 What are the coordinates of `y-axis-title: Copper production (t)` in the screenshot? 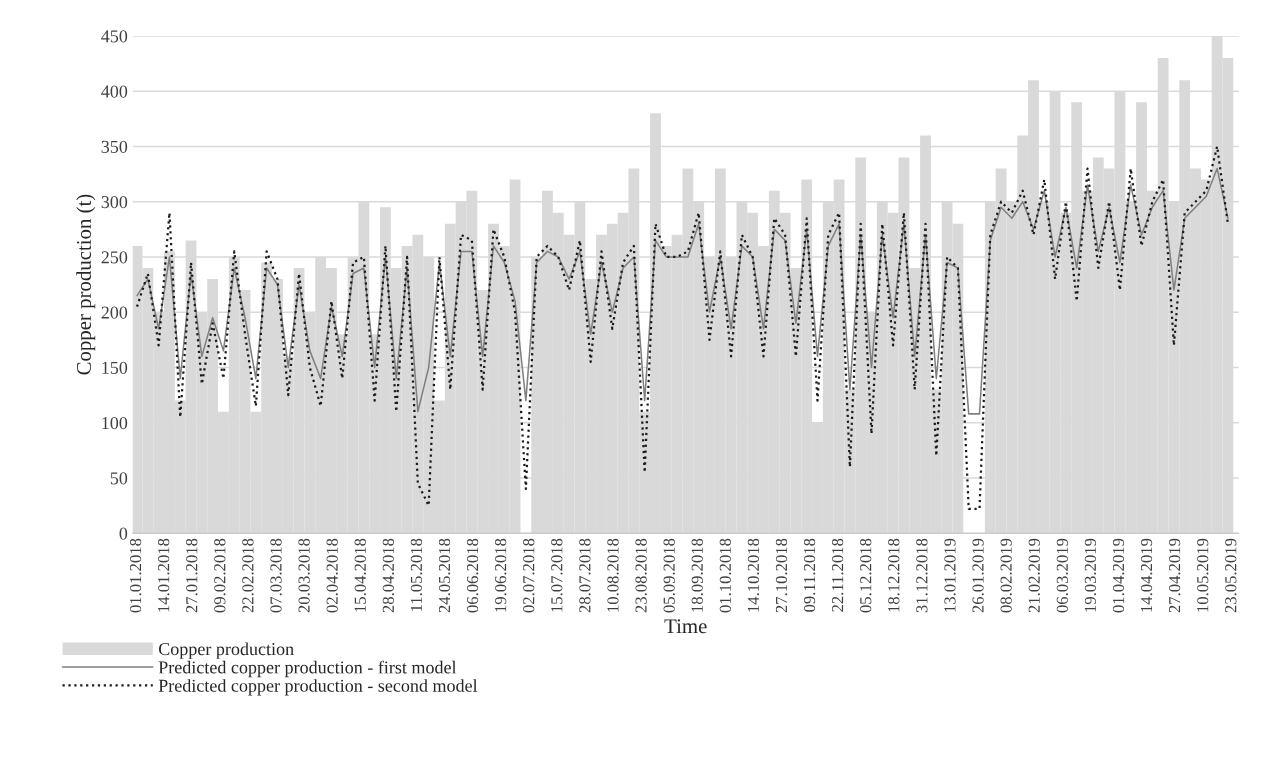 It's located at (86, 284).